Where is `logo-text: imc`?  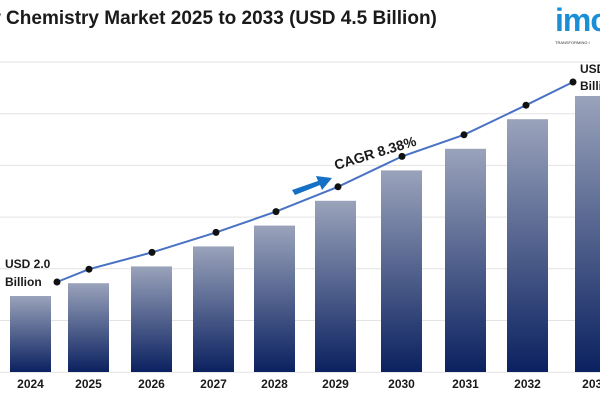 logo-text: imc is located at coordinates (577, 20).